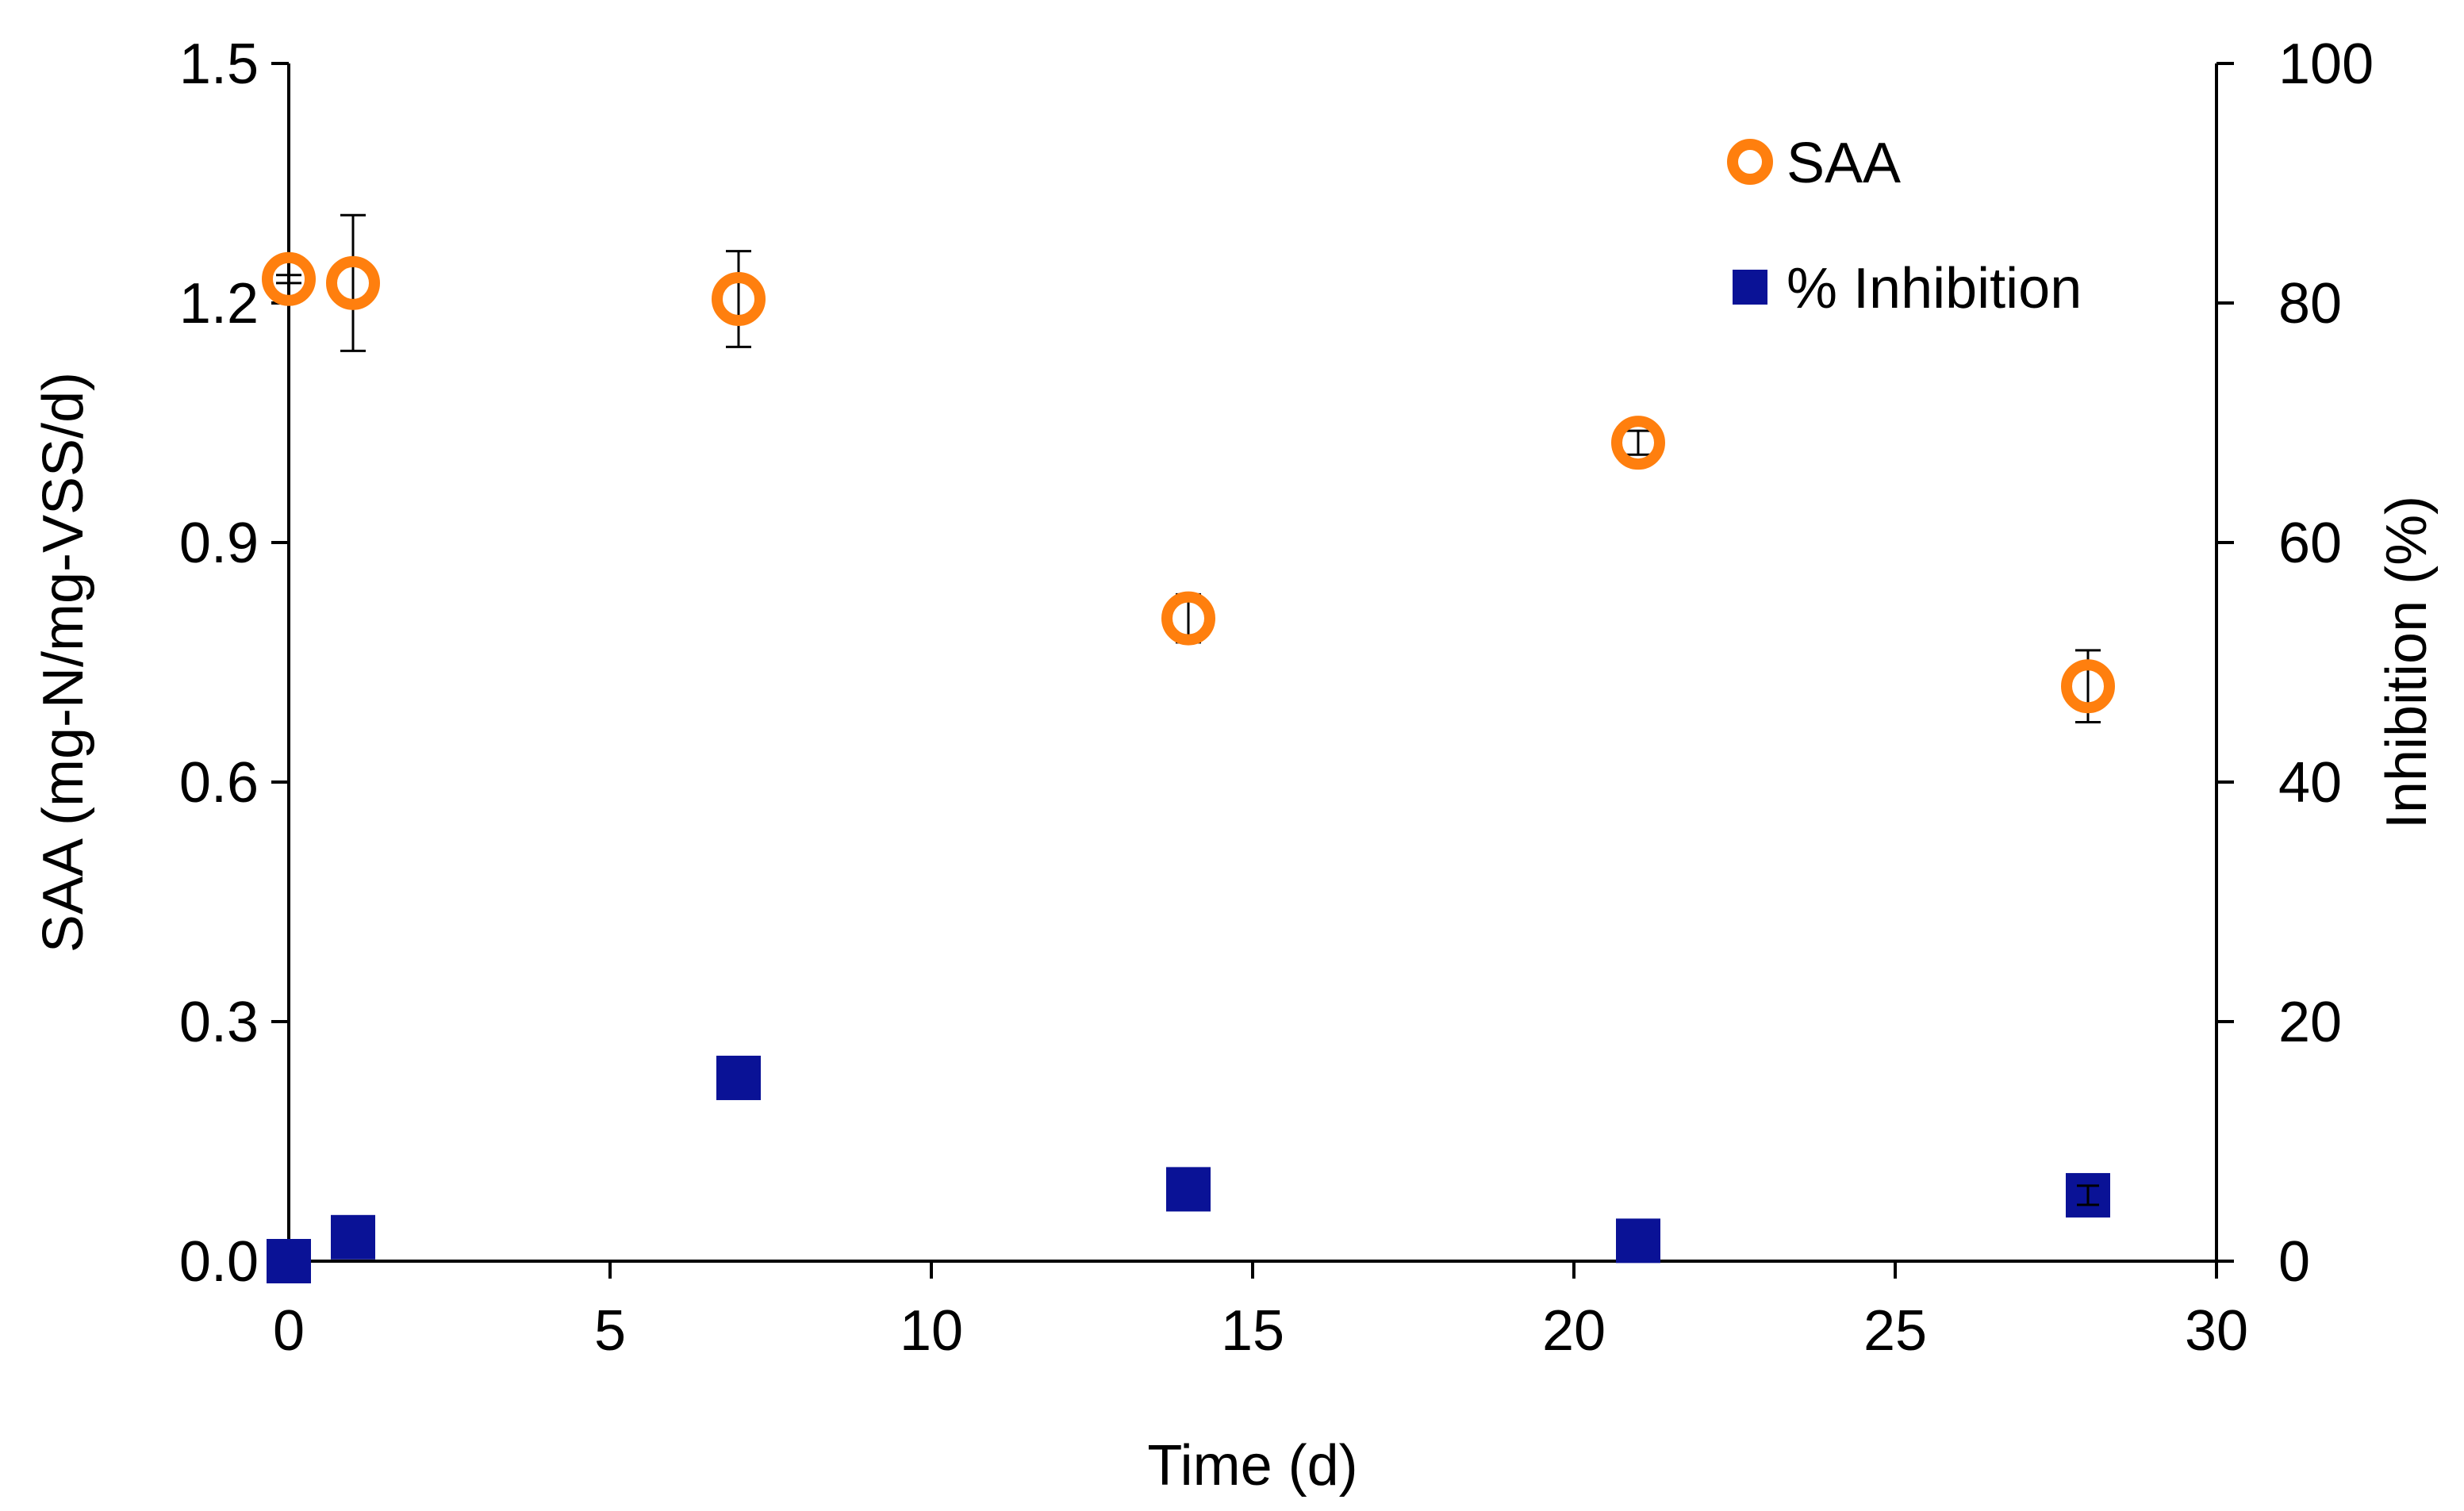 Image resolution: width=2464 pixels, height=1511 pixels. Describe the element at coordinates (1750, 287) in the screenshot. I see `legend-inhibition-marker` at that location.